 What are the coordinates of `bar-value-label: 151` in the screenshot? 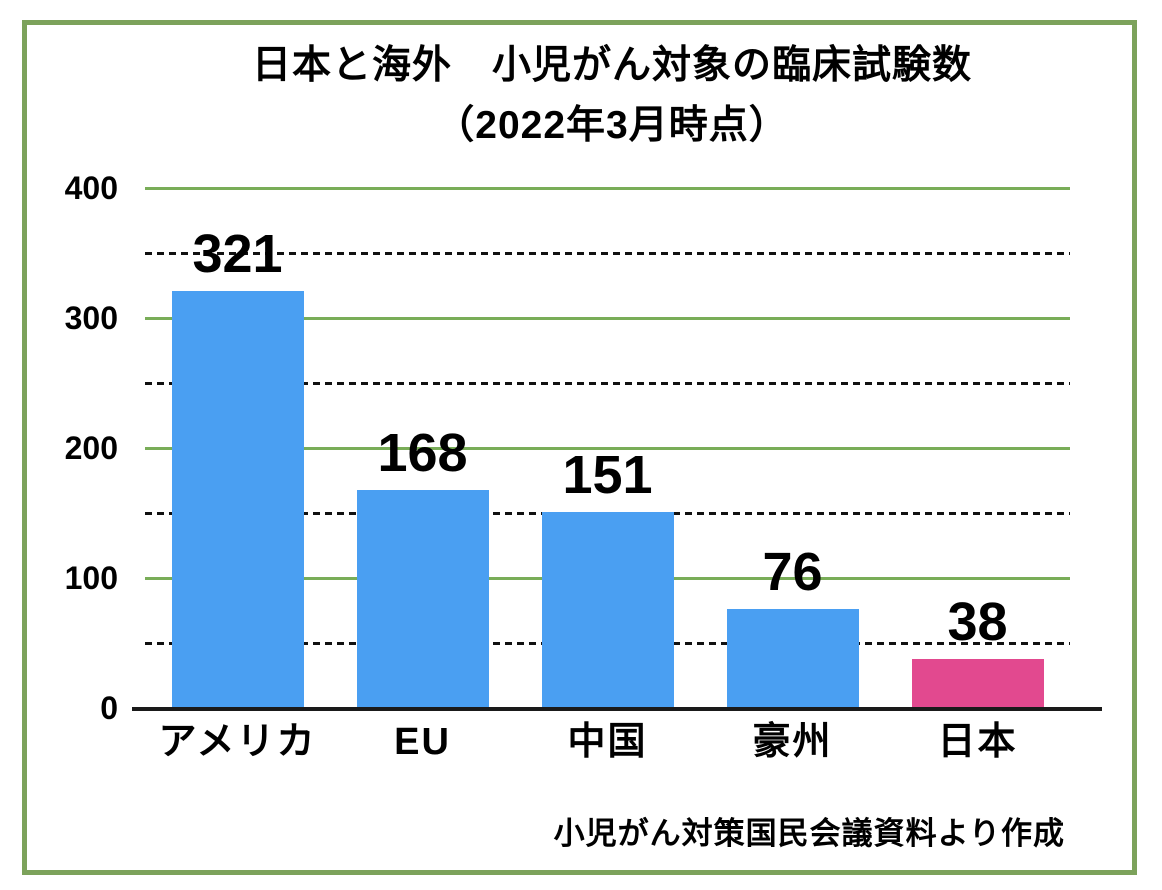 It's located at (607, 474).